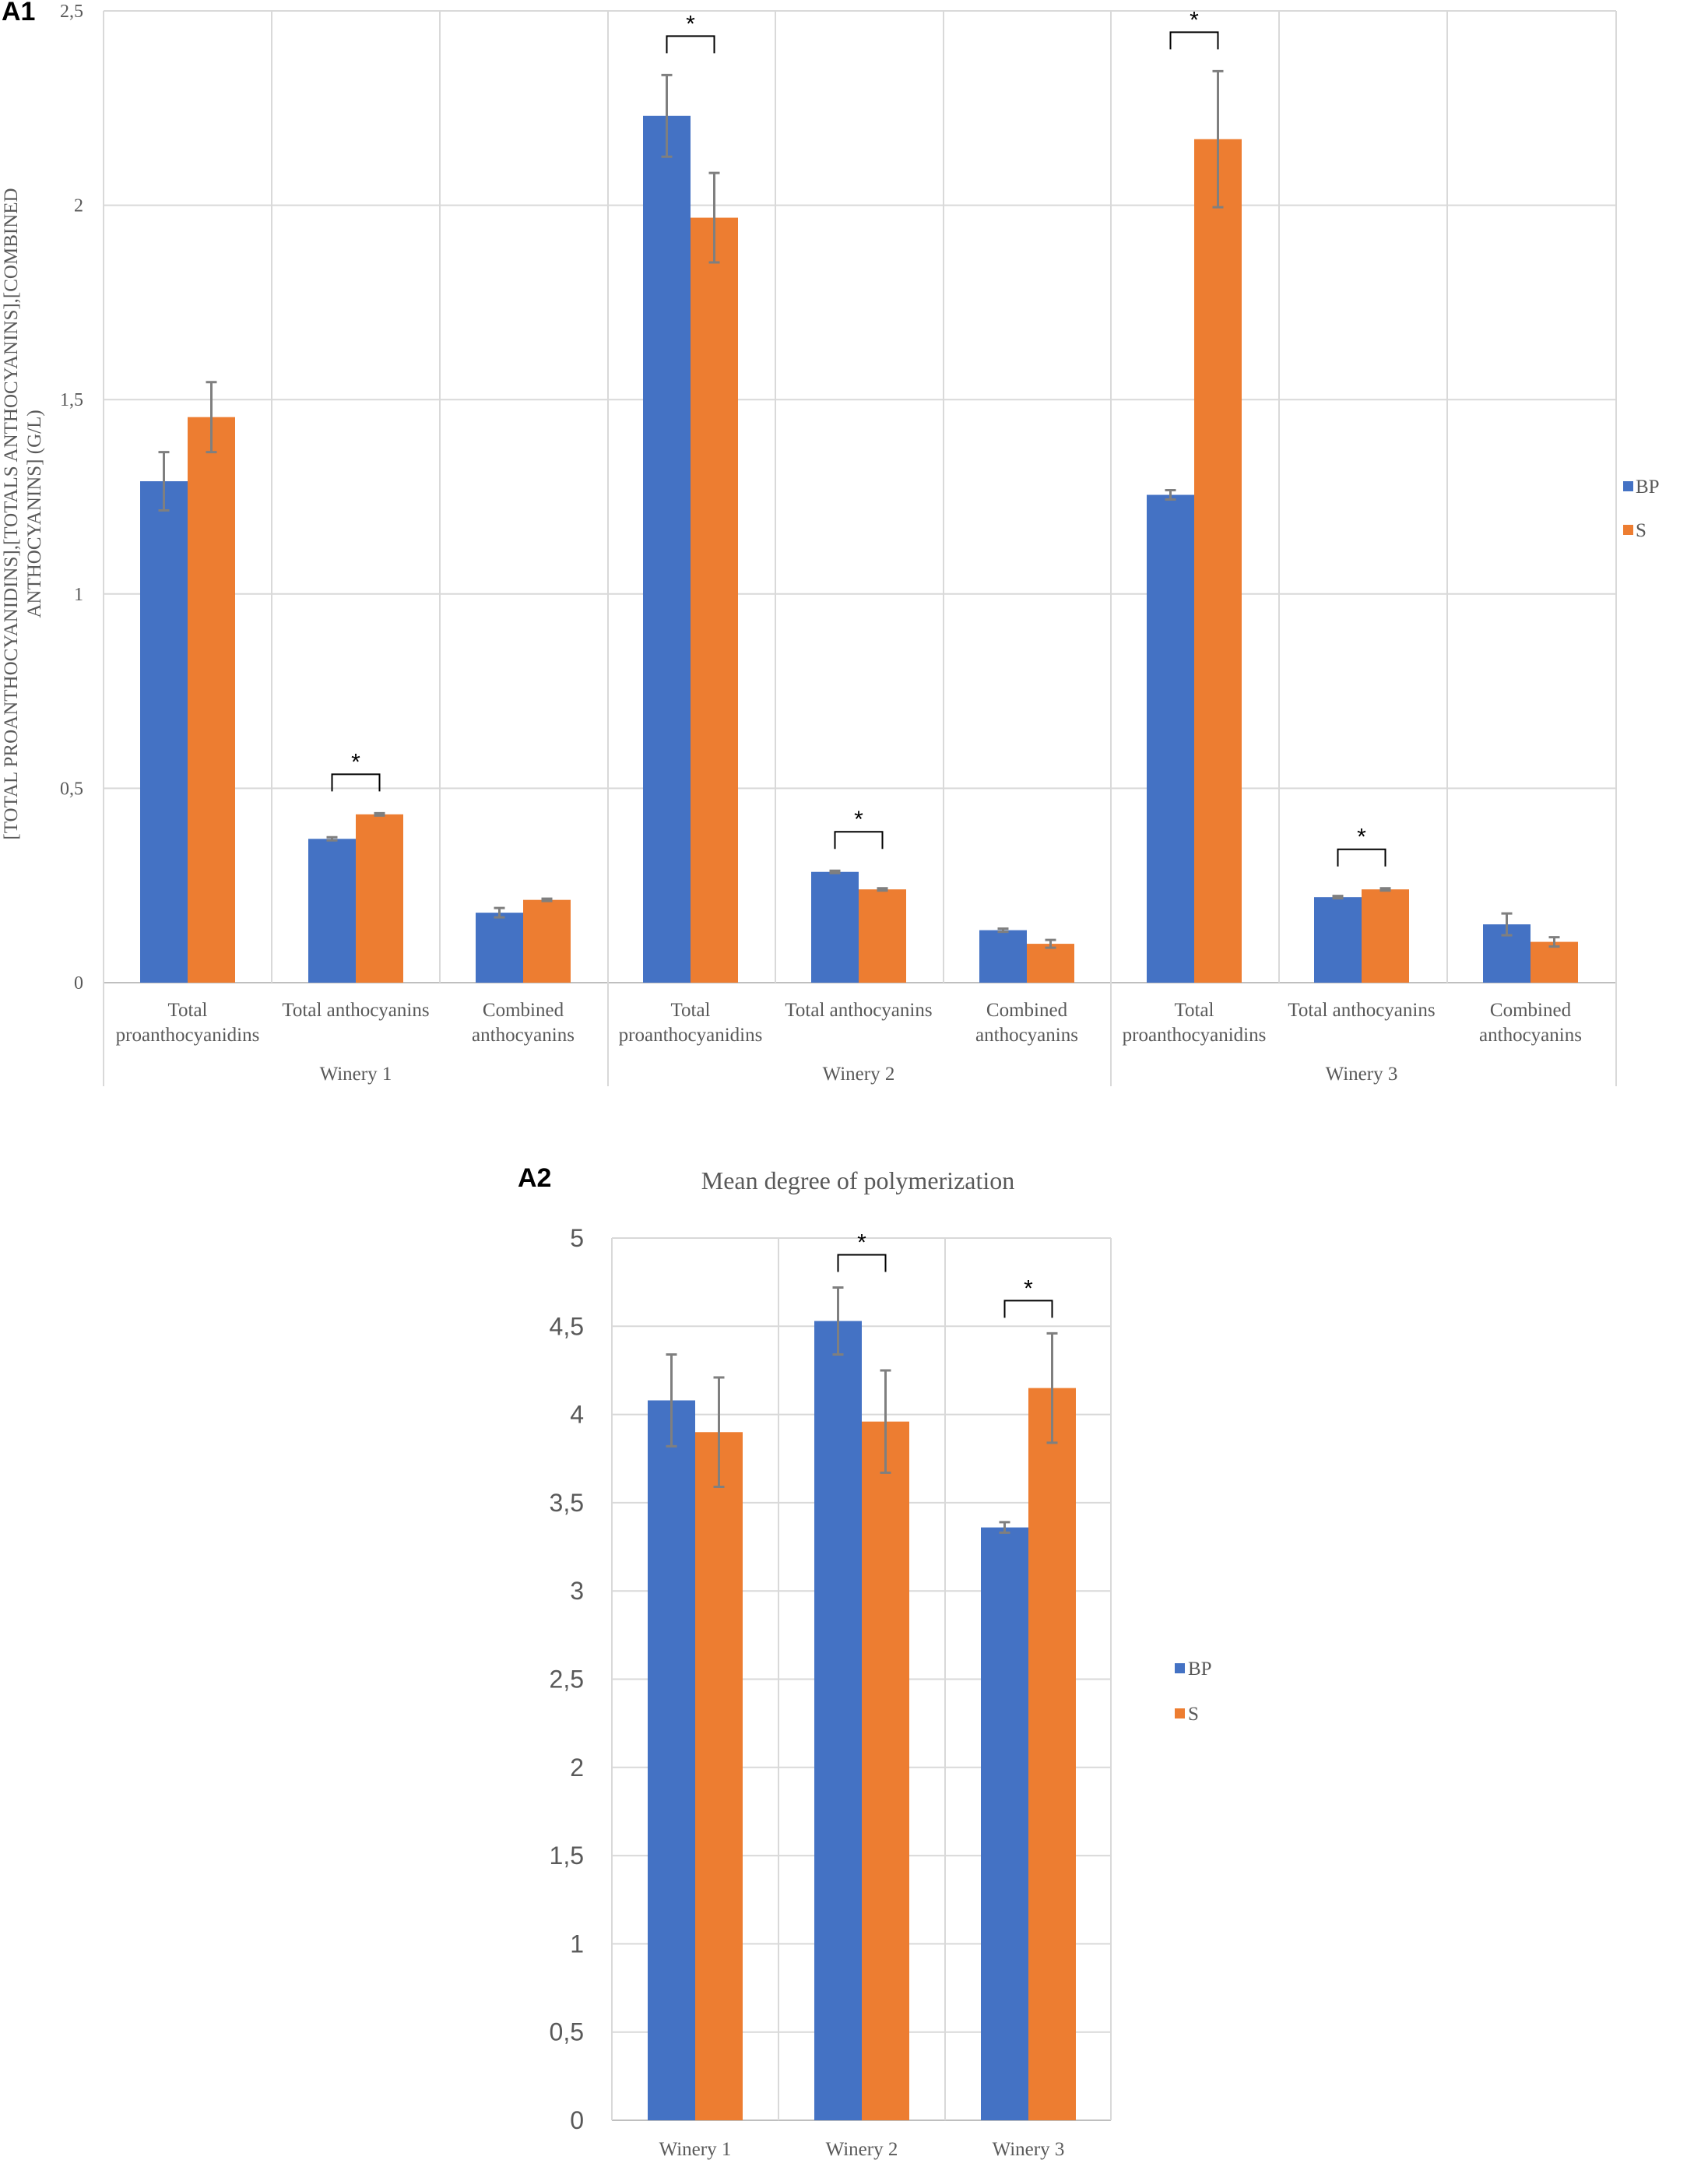 The image size is (1708, 2167). I want to click on x-axis-labels-a2: Winery 1 Winery 2 Winery 3, so click(862, 2149).